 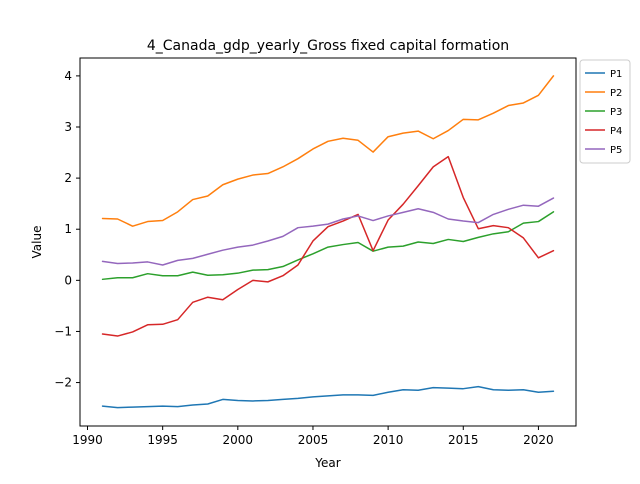 What do you see at coordinates (328, 397) in the screenshot?
I see `series-line-p1` at bounding box center [328, 397].